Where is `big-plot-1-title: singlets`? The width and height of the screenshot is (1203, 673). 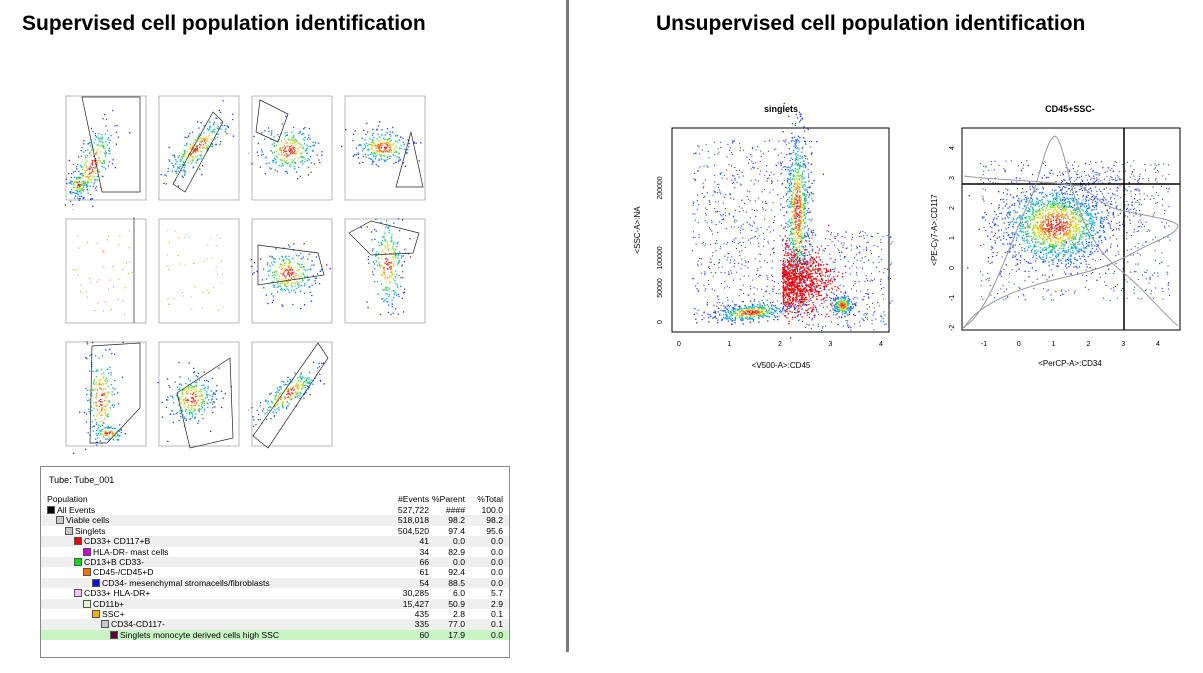 big-plot-1-title: singlets is located at coordinates (781, 109).